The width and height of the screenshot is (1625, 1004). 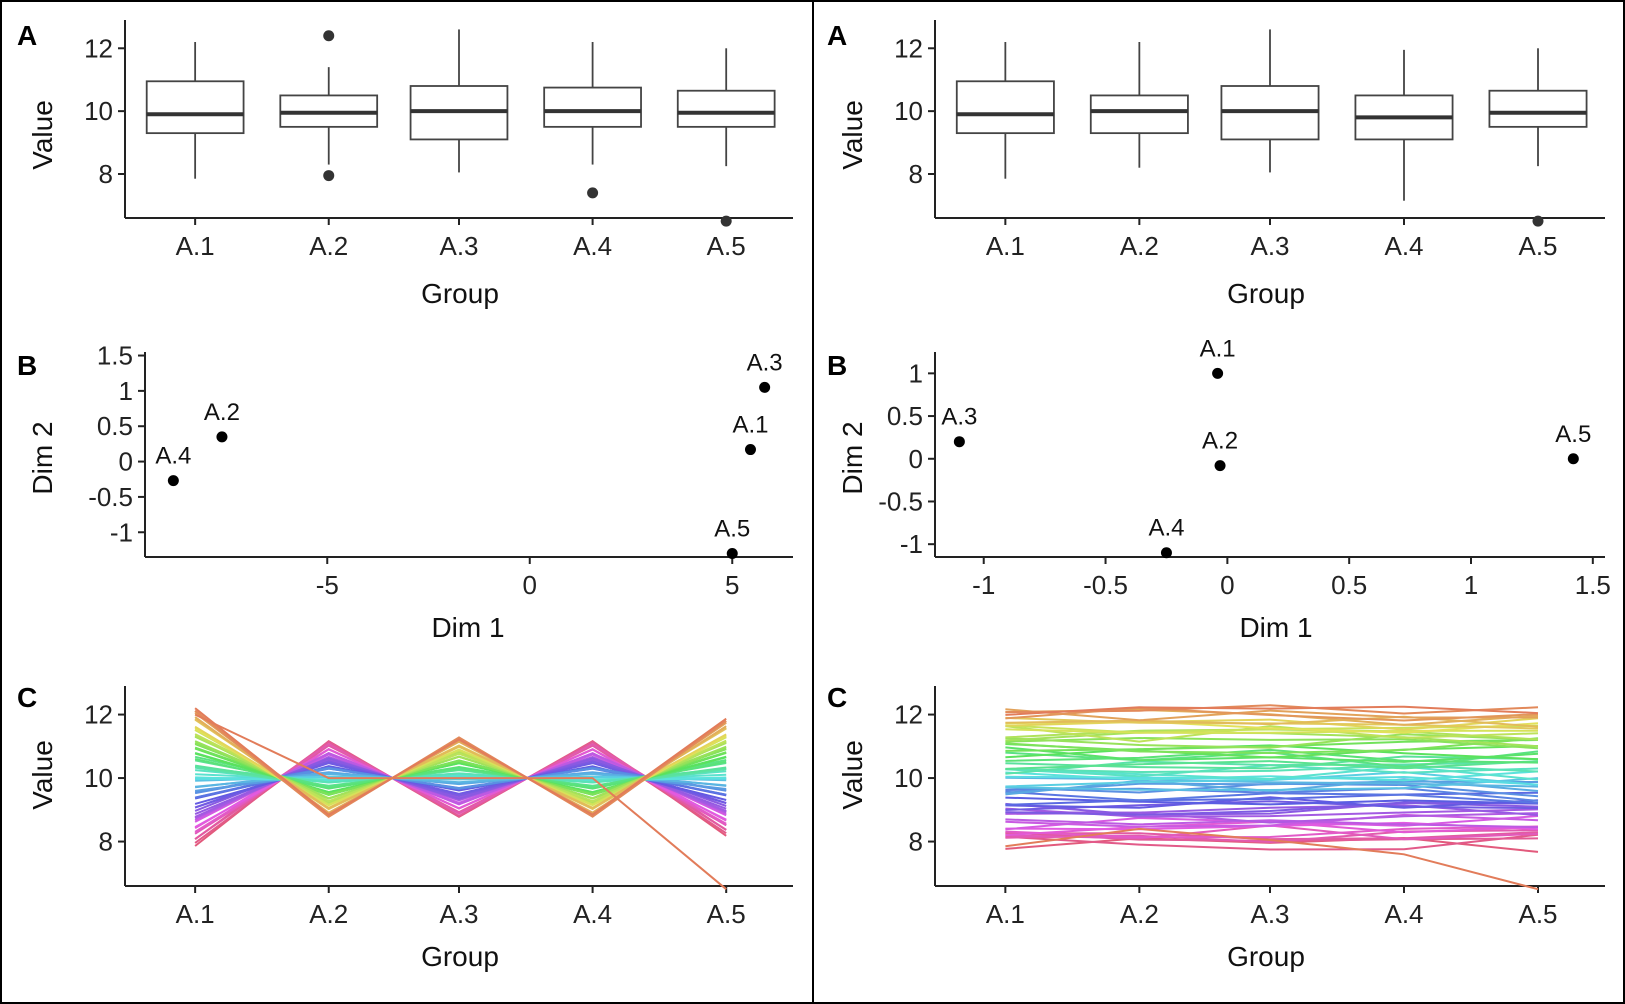 What do you see at coordinates (1275, 627) in the screenshot?
I see `x-axis-title: Dim 1` at bounding box center [1275, 627].